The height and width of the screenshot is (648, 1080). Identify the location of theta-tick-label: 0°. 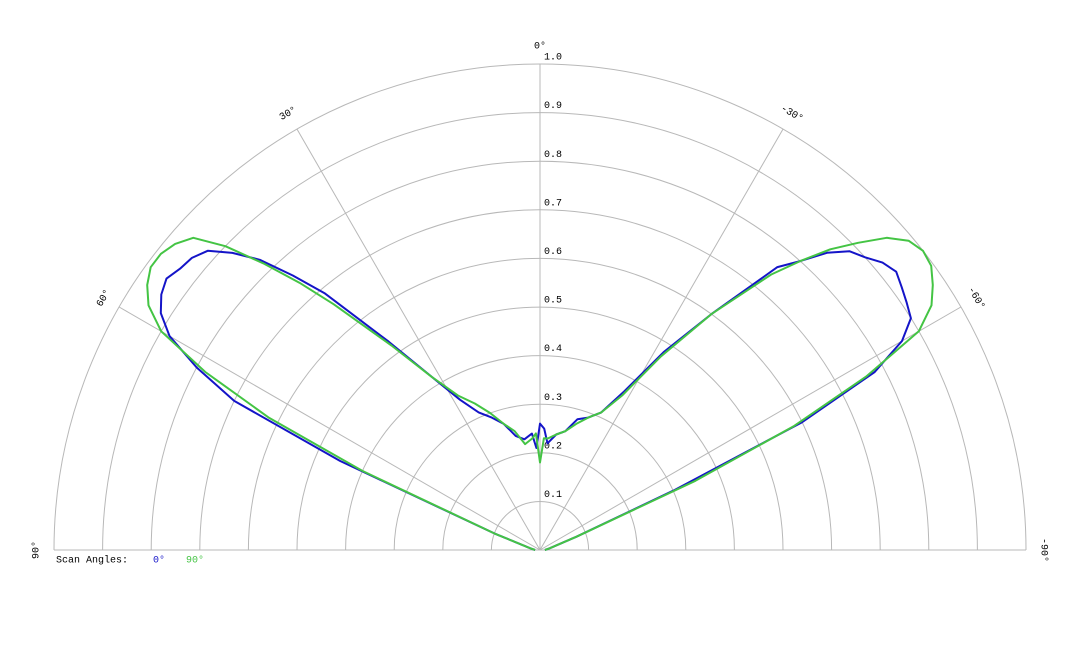
(540, 47).